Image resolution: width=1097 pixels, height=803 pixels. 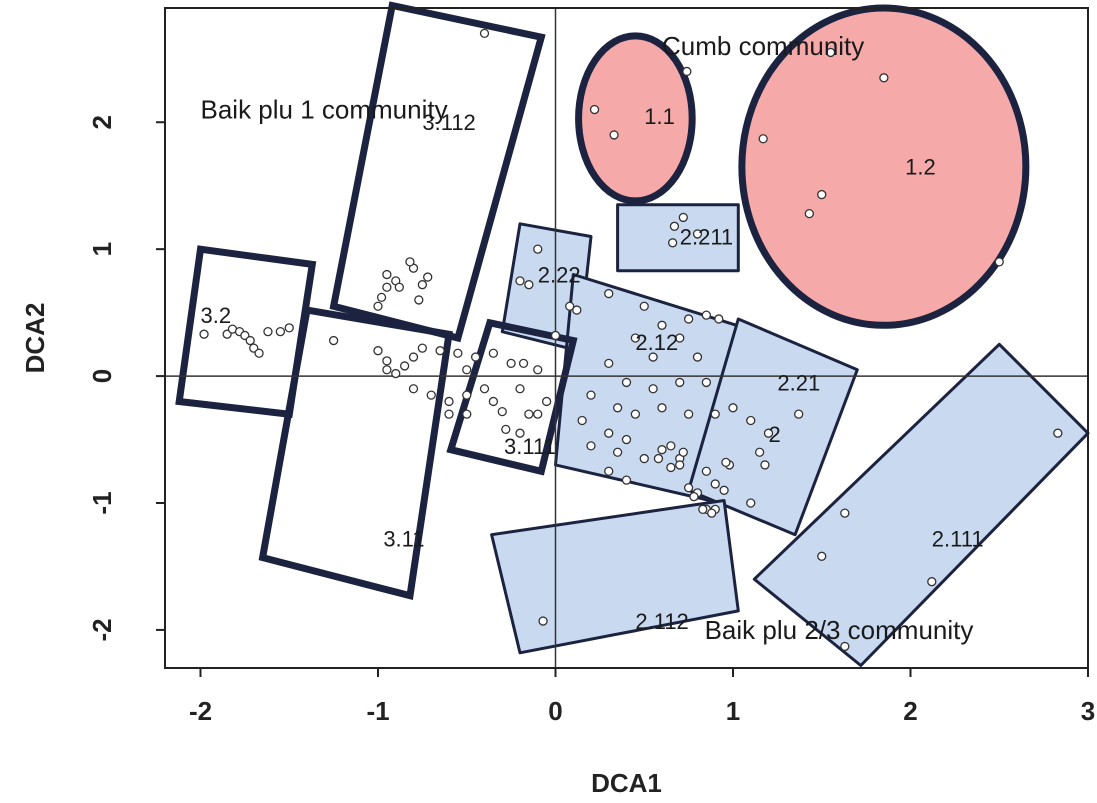 What do you see at coordinates (448, 122) in the screenshot?
I see `group-3-112-label: 3.112` at bounding box center [448, 122].